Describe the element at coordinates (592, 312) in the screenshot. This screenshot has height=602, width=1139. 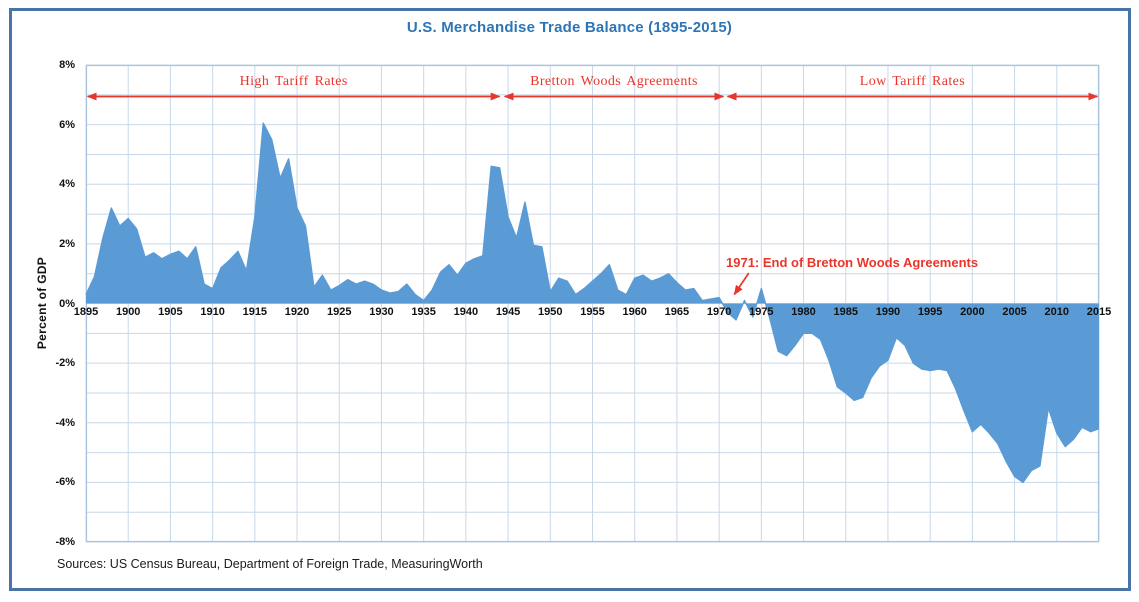
I see `x-tick-label: 1955` at that location.